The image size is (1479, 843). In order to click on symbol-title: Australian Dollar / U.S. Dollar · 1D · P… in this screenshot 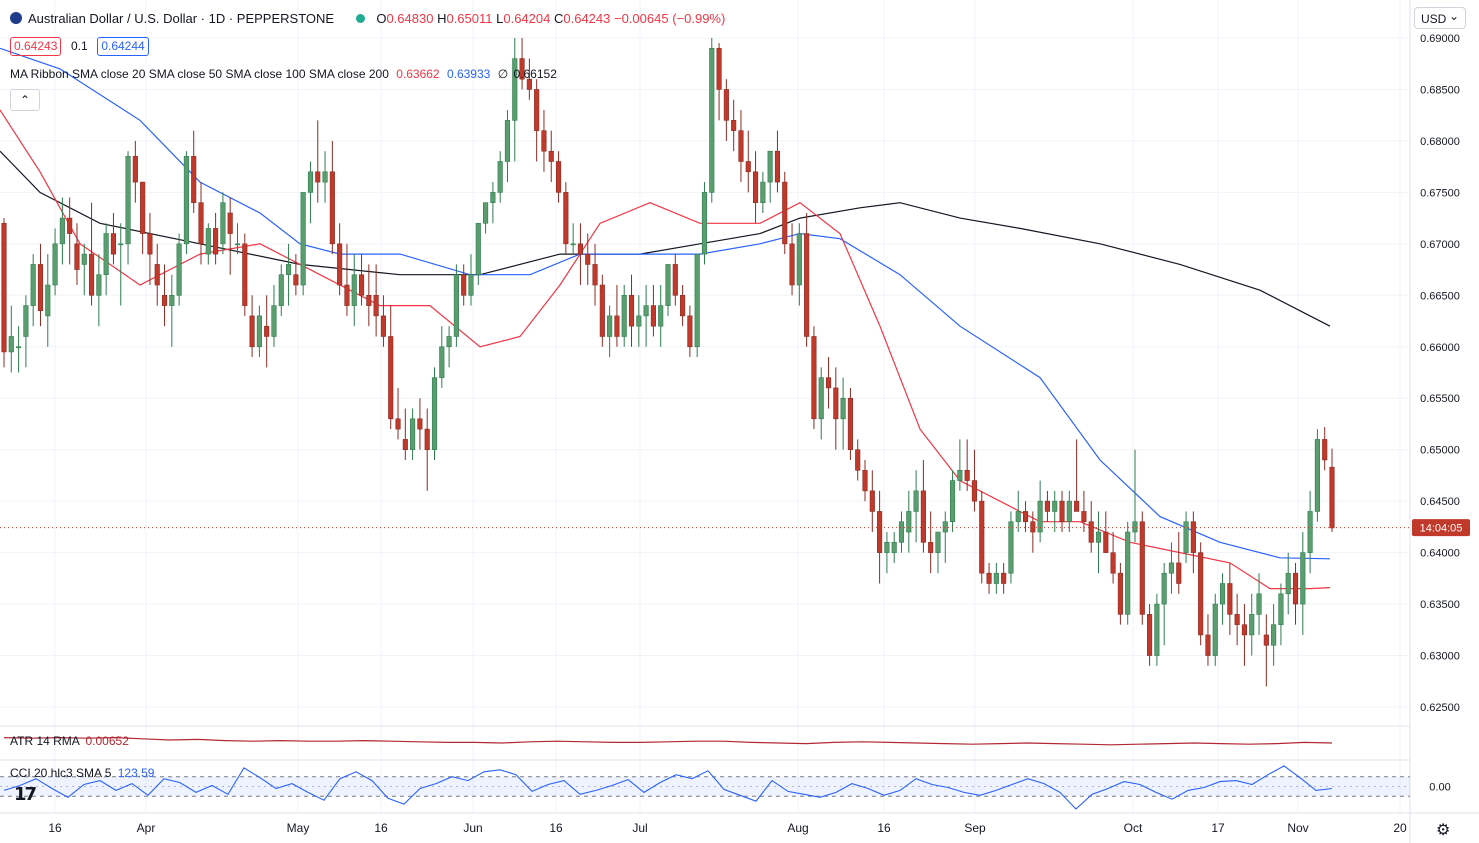, I will do `click(181, 18)`.